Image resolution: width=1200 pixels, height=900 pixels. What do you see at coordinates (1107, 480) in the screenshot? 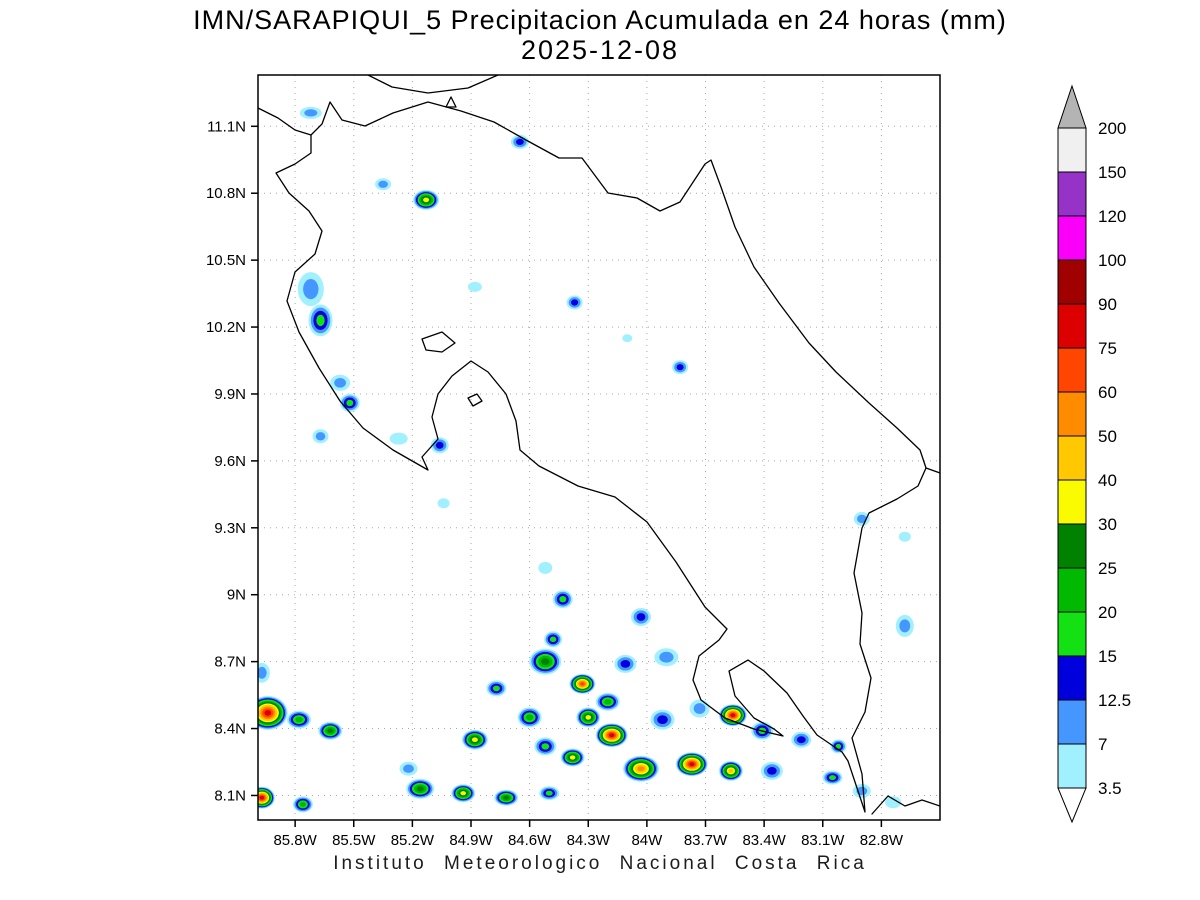
I see `colorbar-label: 40` at bounding box center [1107, 480].